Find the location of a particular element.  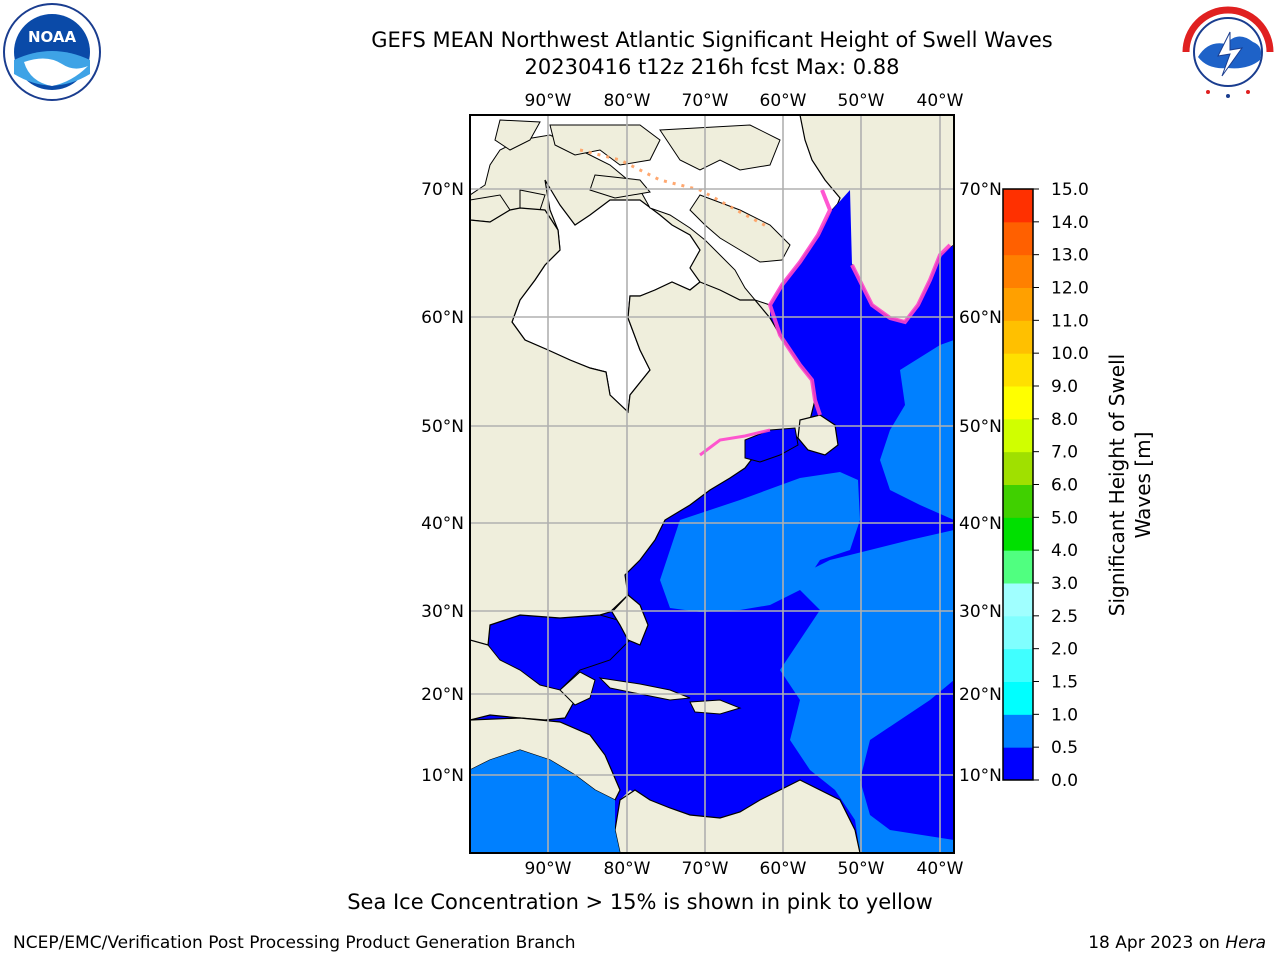

chart-subtitle: 20230416 t12z 216h fcst Max: 0.88 is located at coordinates (712, 67).